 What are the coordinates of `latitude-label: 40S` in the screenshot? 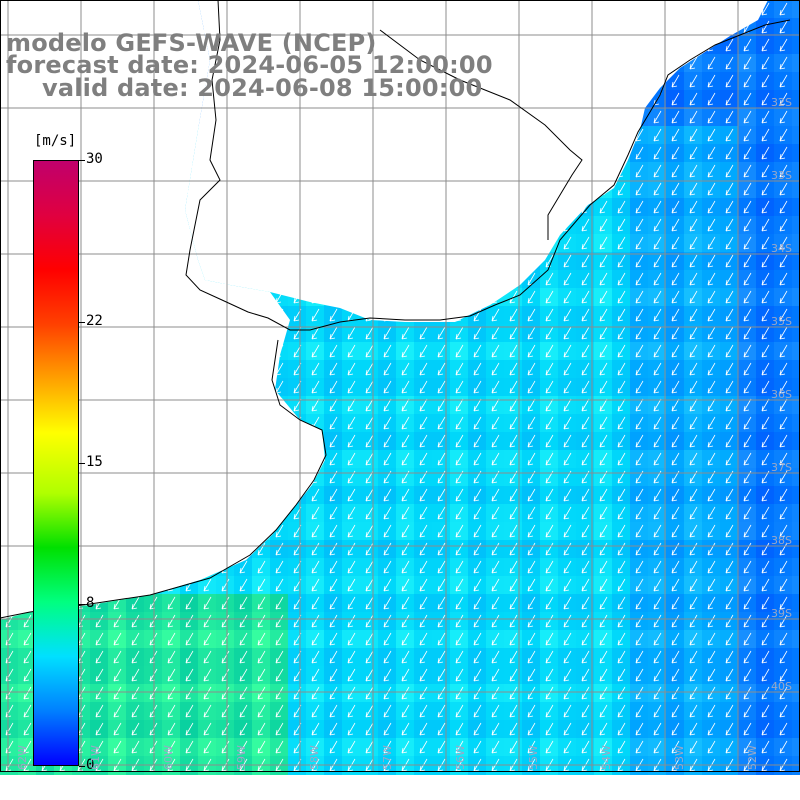 It's located at (781, 686).